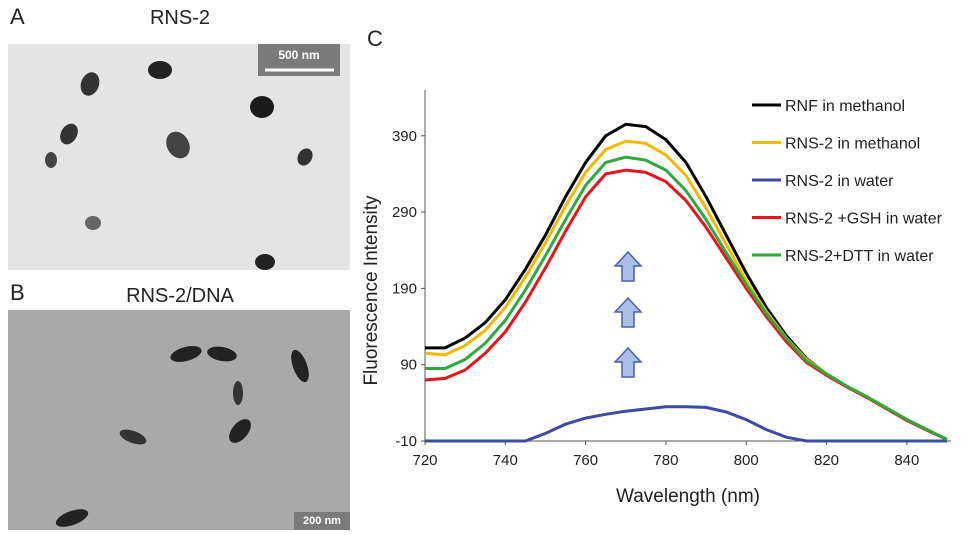  What do you see at coordinates (859, 256) in the screenshot?
I see `legend-label: RNS-2+DTT in water` at bounding box center [859, 256].